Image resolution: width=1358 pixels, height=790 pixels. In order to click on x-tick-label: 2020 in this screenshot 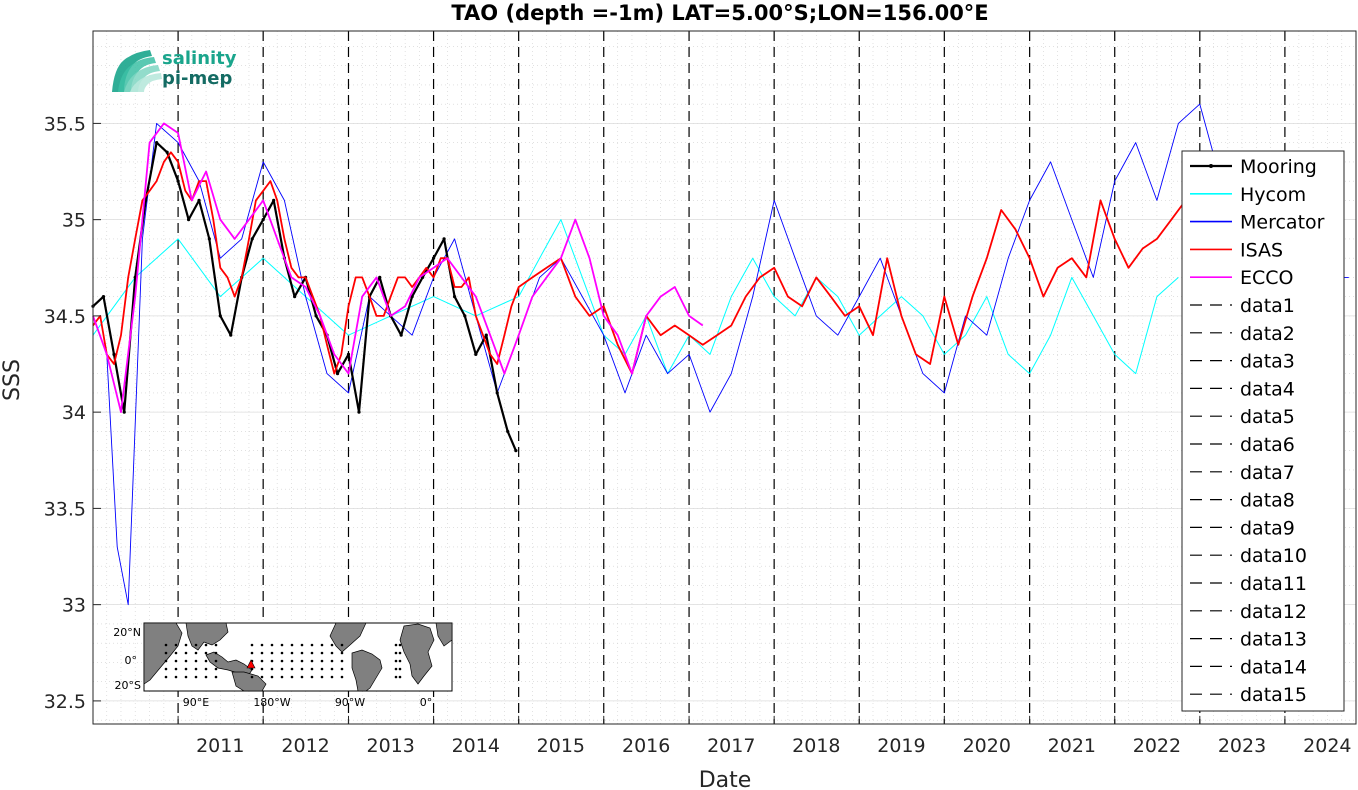, I will do `click(987, 746)`.